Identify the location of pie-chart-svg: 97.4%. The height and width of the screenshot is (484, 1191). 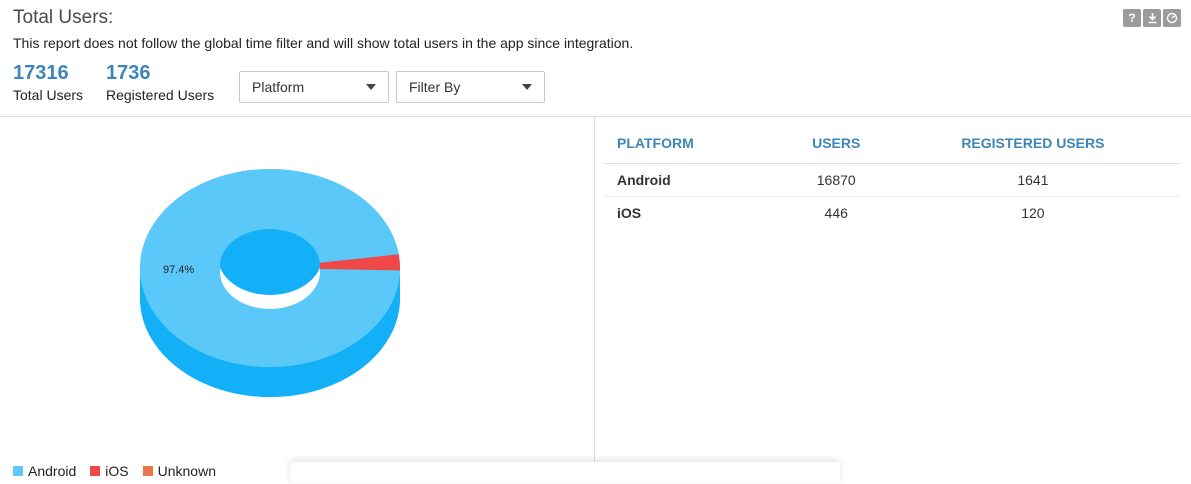
(270, 282).